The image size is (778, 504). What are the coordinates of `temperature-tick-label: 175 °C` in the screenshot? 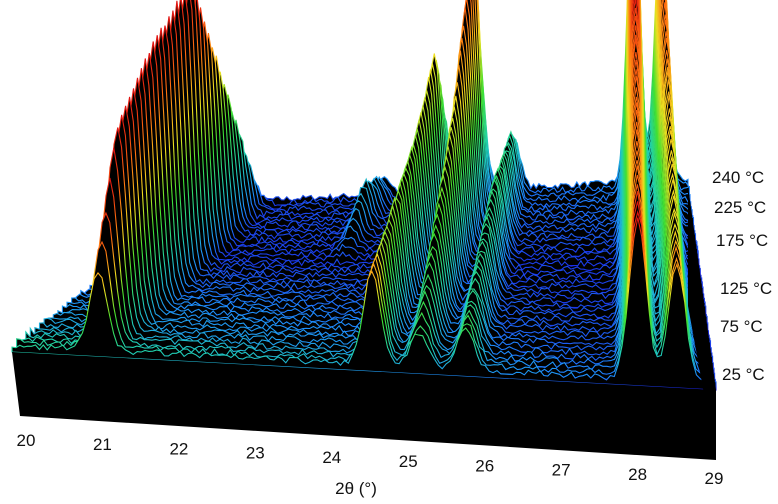 It's located at (742, 240).